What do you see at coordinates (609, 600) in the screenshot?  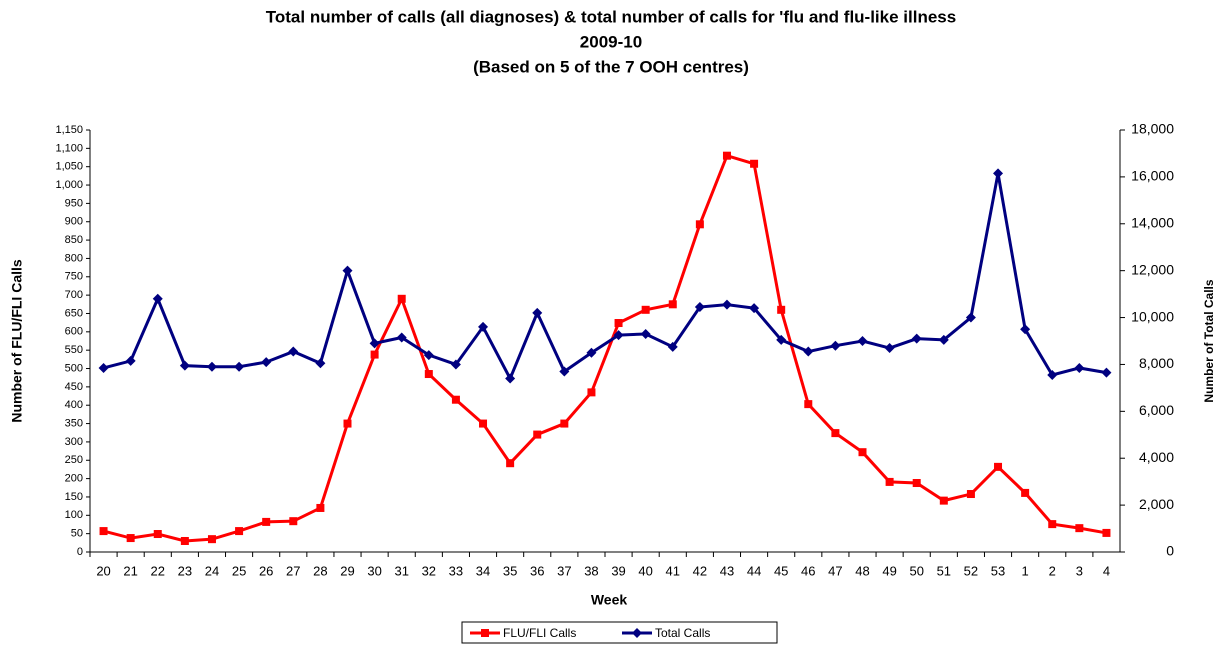 I see `x-axis-title: Week` at bounding box center [609, 600].